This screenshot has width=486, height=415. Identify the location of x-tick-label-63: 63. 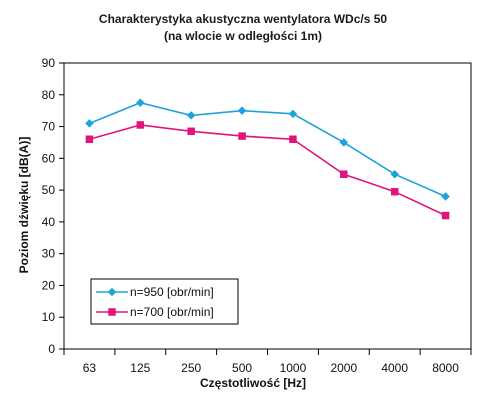
(90, 368).